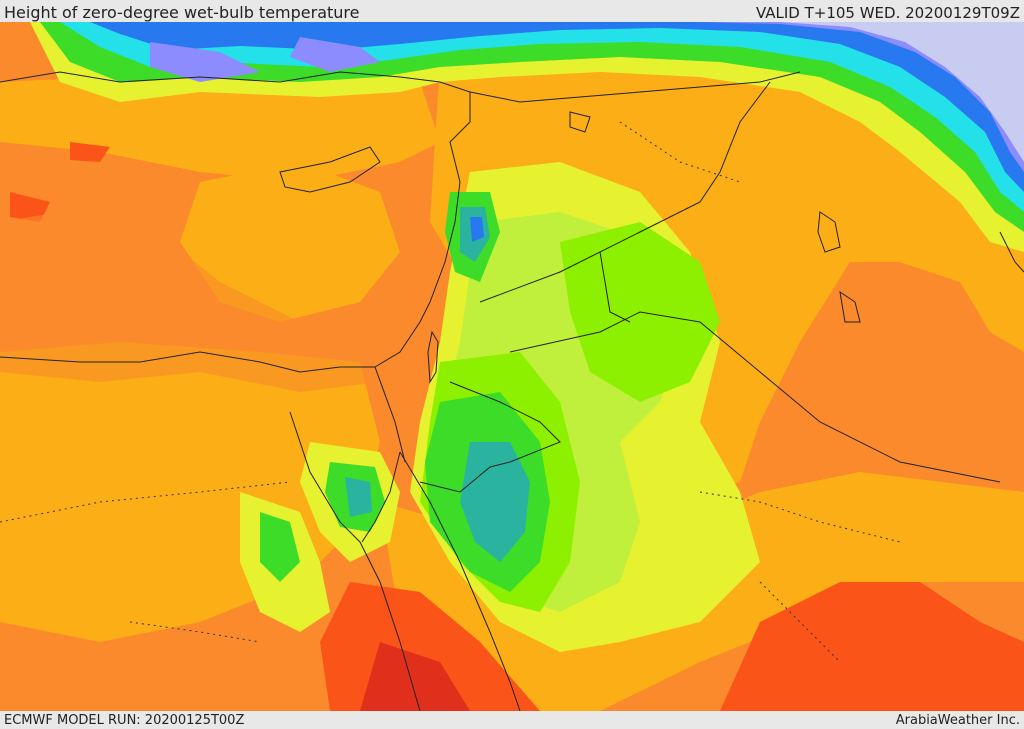 This screenshot has width=1024, height=729. Describe the element at coordinates (145, 502) in the screenshot. I see `dotted-boundary-egypt` at that location.